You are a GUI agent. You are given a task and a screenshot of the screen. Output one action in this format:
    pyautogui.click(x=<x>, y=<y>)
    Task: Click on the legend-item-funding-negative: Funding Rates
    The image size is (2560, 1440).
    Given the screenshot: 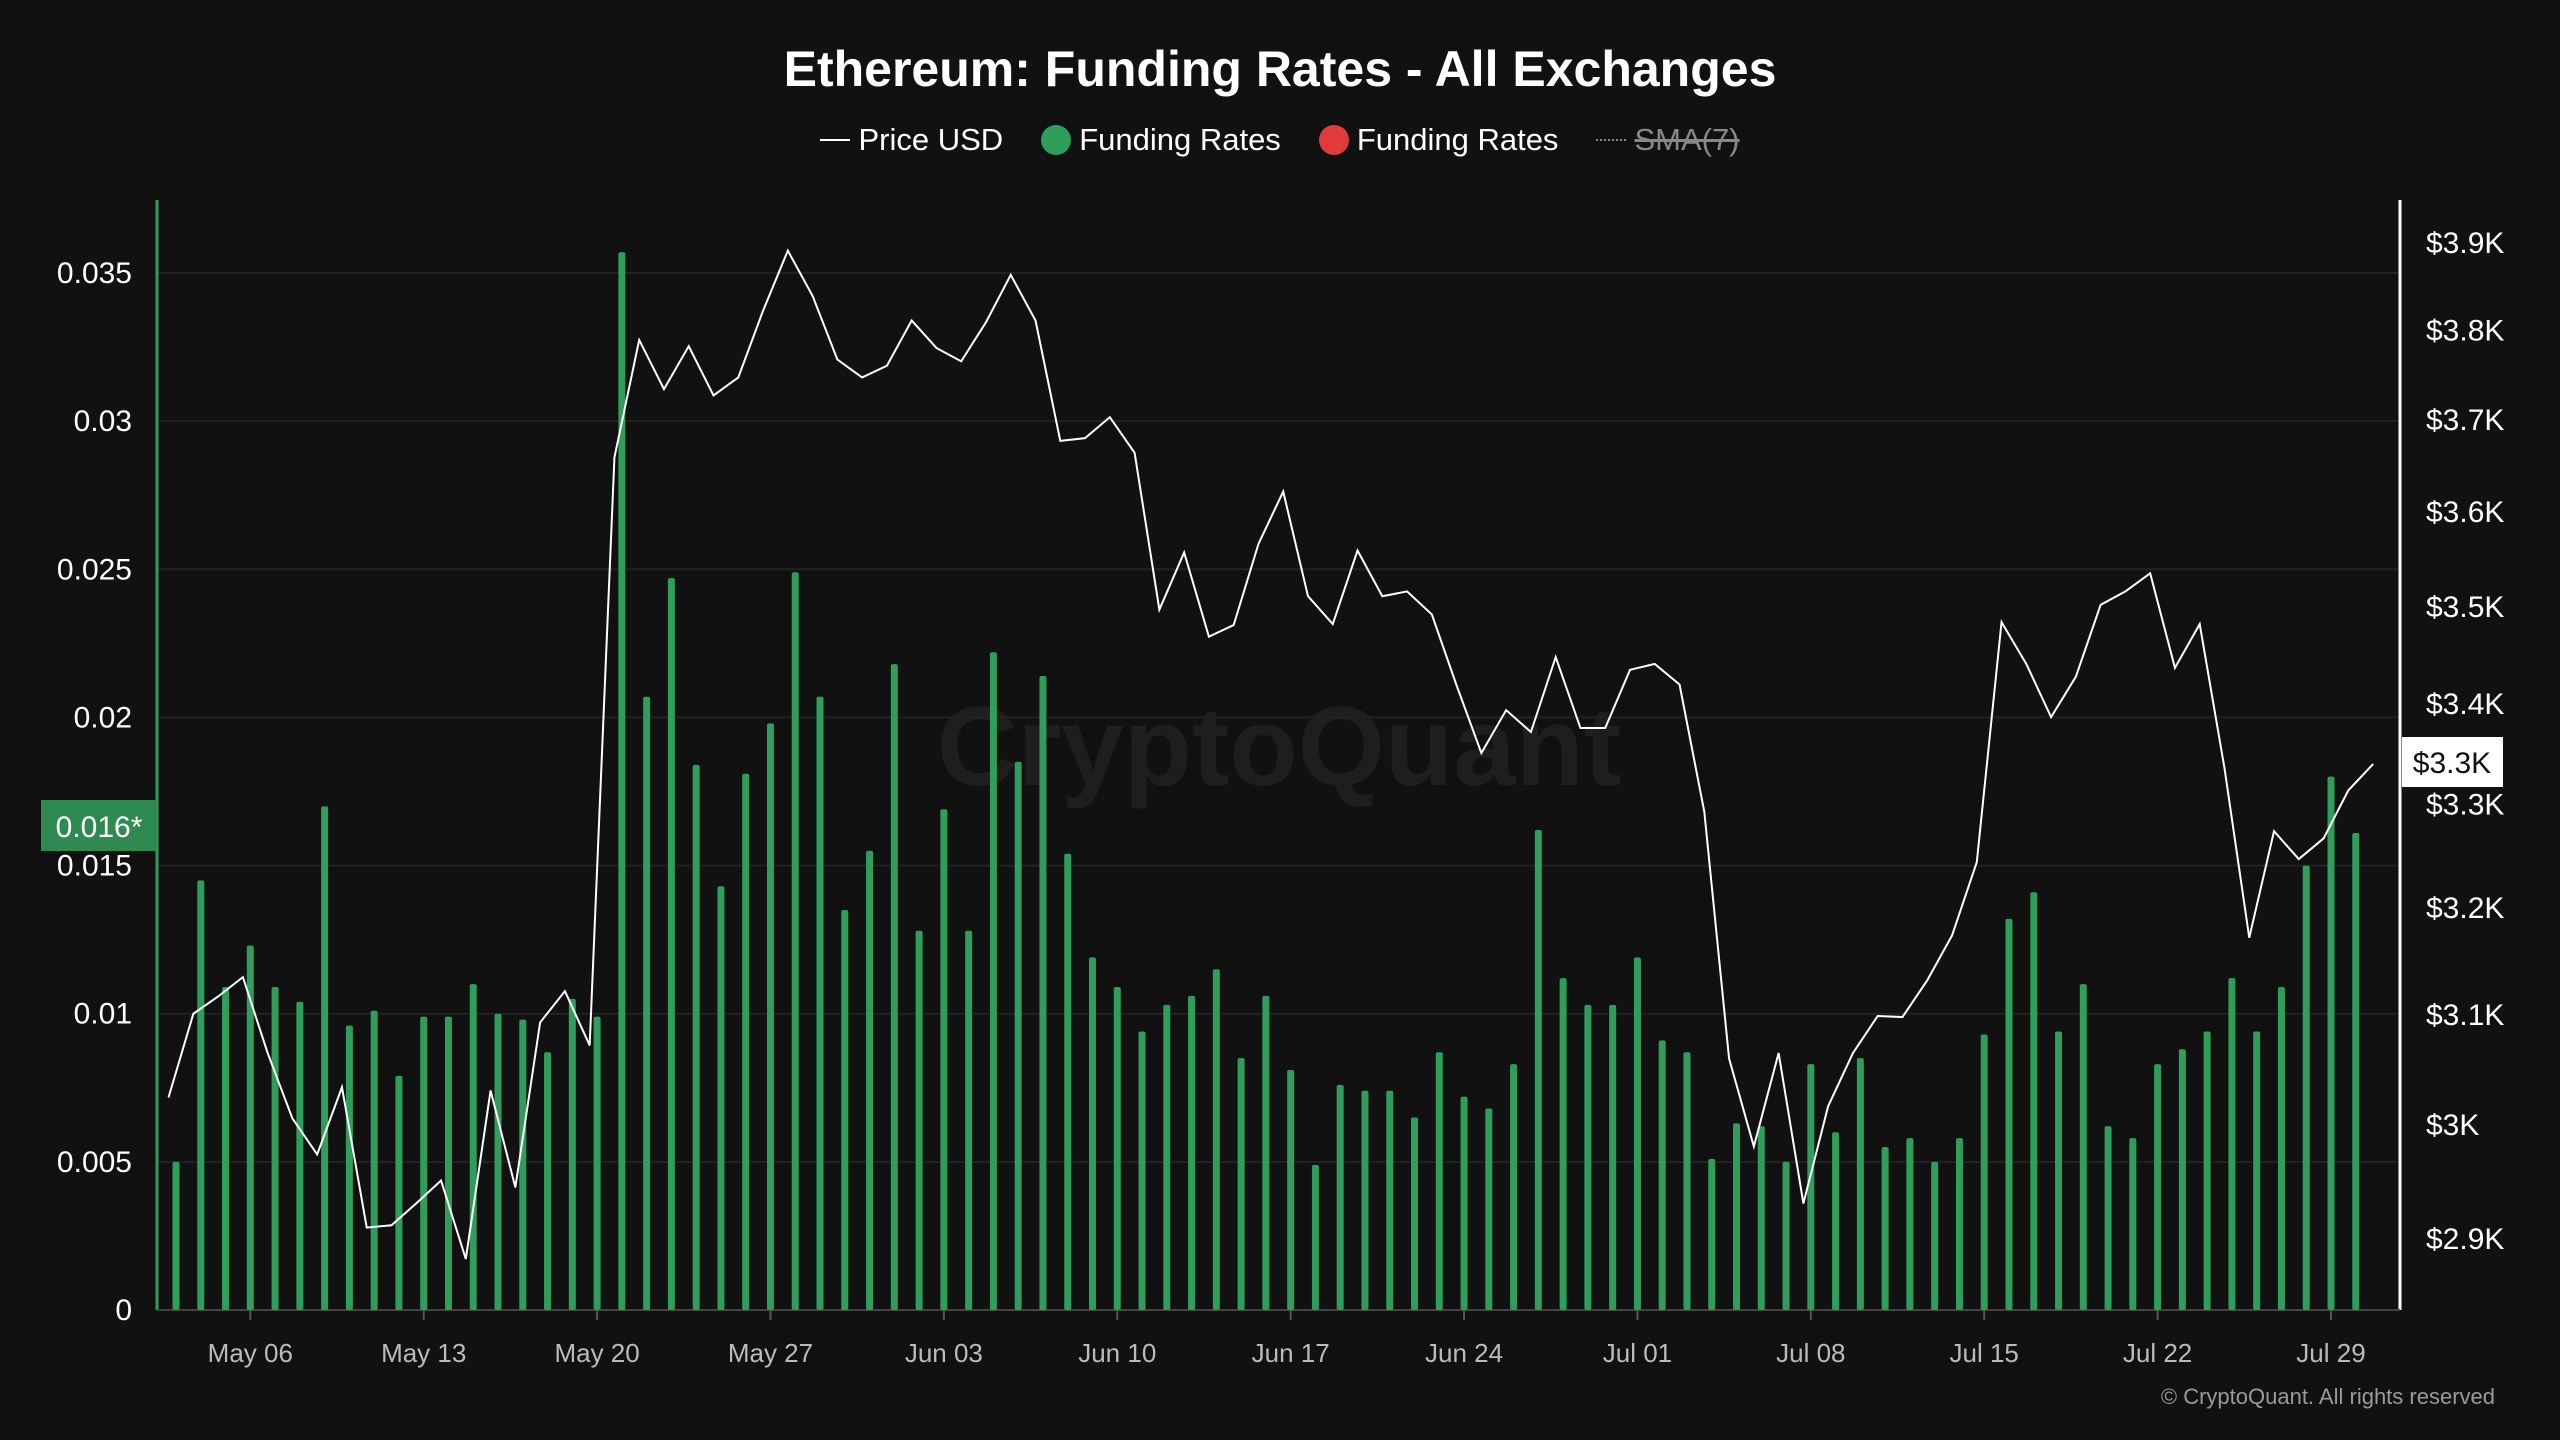 What is the action you would take?
    pyautogui.click(x=1438, y=140)
    